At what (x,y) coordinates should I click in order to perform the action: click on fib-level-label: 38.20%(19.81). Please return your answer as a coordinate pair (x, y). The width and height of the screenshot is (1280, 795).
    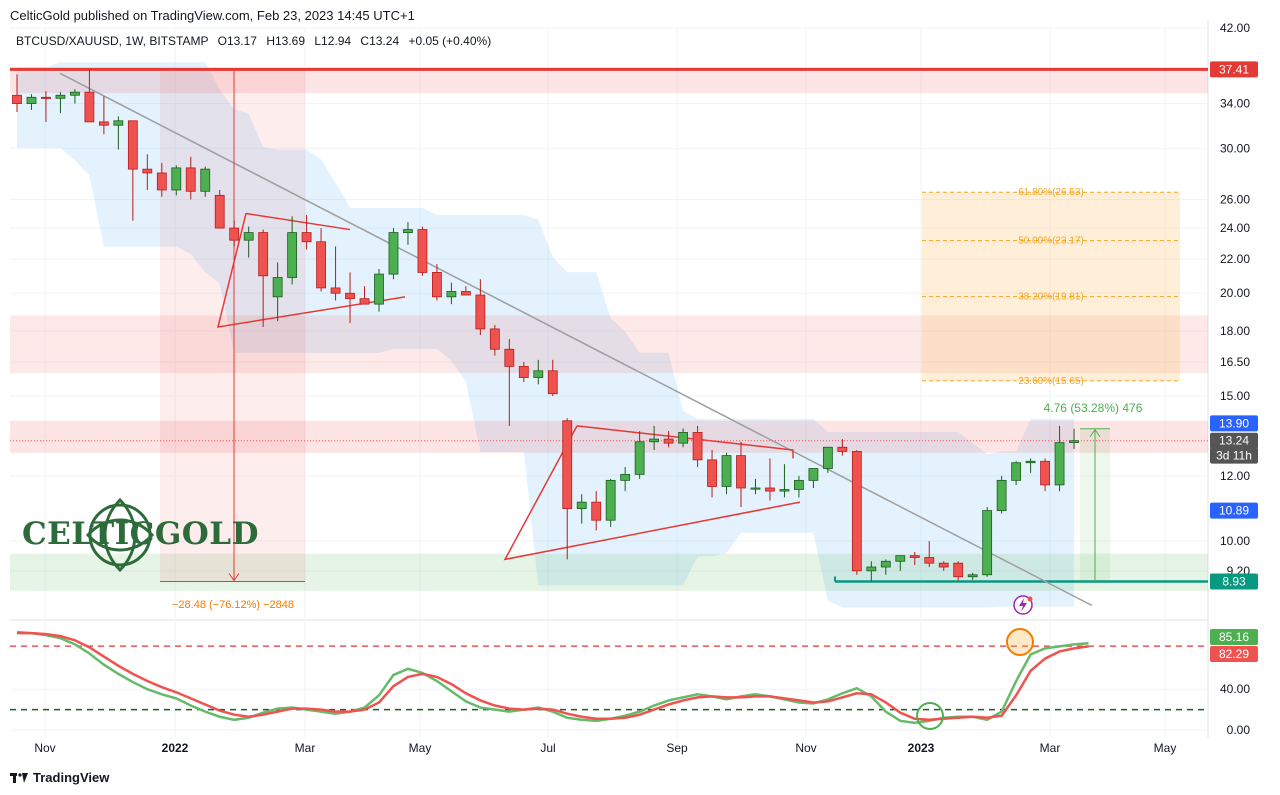
    Looking at the image, I should click on (1051, 297).